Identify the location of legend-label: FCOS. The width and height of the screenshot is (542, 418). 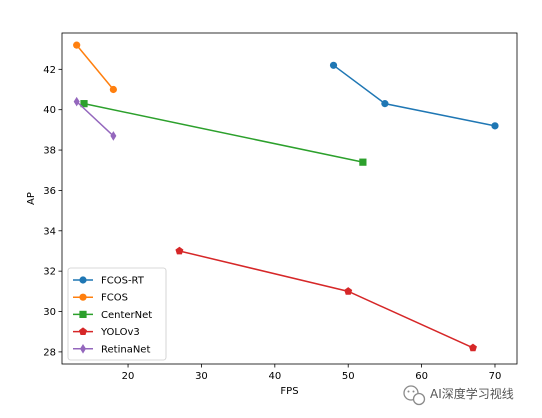
(114, 298).